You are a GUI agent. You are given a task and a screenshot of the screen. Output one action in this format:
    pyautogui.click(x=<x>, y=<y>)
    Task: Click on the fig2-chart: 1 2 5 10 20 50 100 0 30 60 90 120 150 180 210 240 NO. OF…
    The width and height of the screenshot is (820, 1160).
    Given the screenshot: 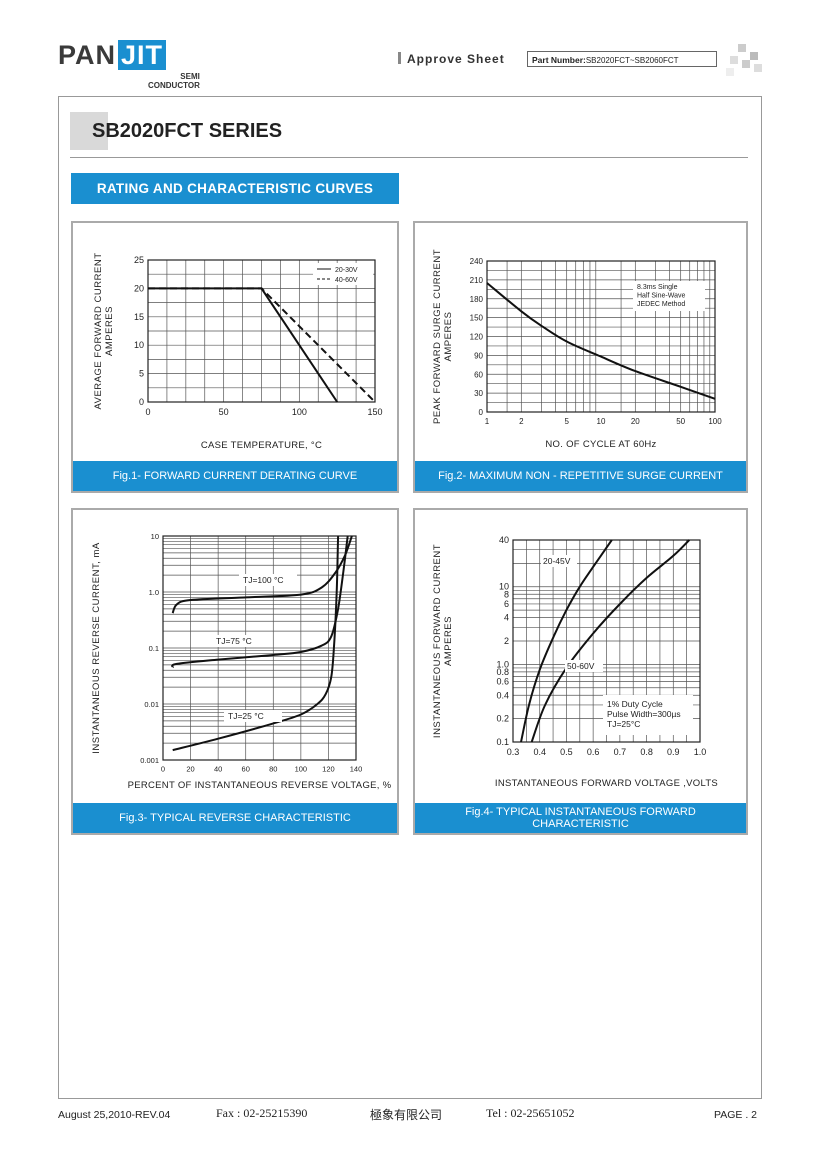 What is the action you would take?
    pyautogui.click(x=577, y=349)
    